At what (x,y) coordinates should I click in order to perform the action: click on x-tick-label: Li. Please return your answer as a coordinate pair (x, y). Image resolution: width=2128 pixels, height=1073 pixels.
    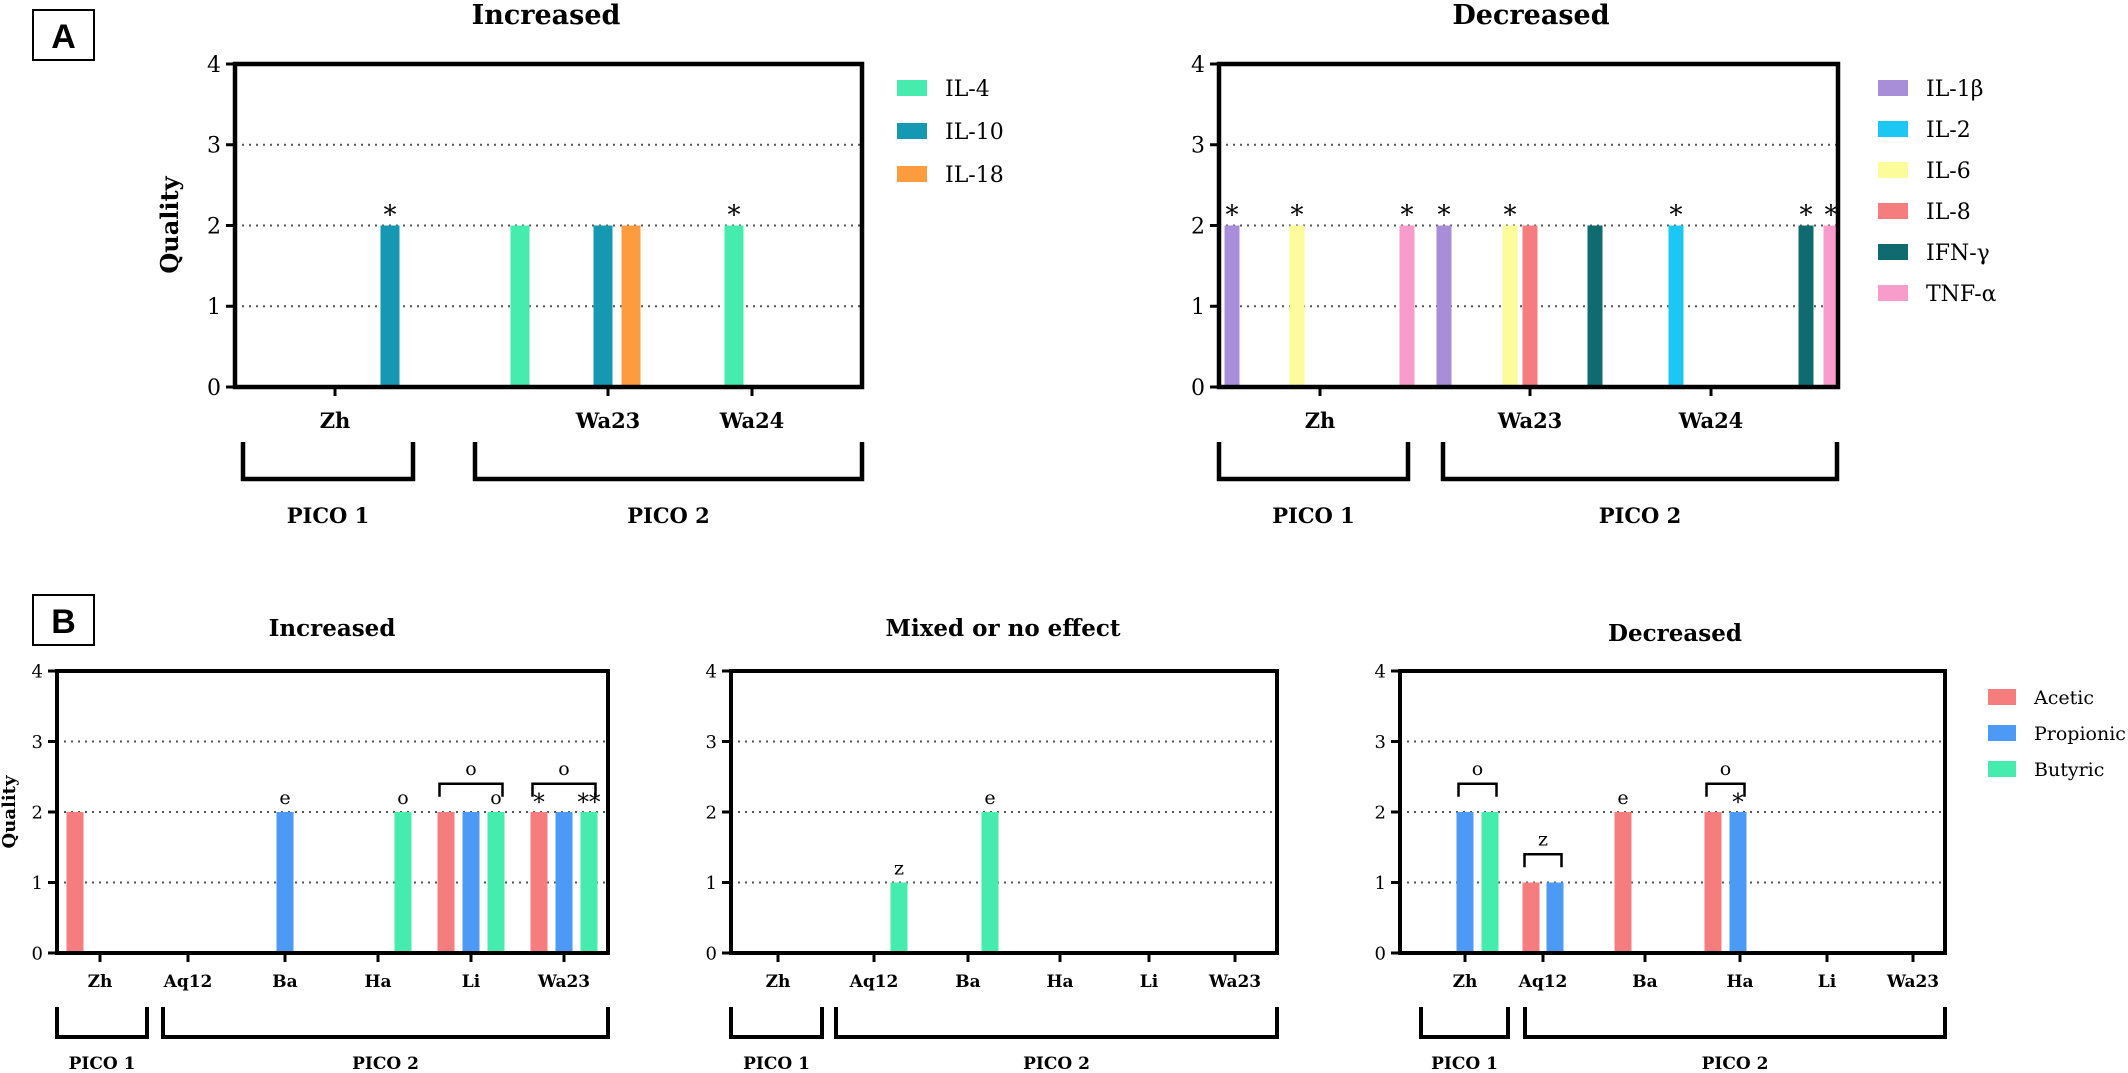
    Looking at the image, I should click on (1827, 982).